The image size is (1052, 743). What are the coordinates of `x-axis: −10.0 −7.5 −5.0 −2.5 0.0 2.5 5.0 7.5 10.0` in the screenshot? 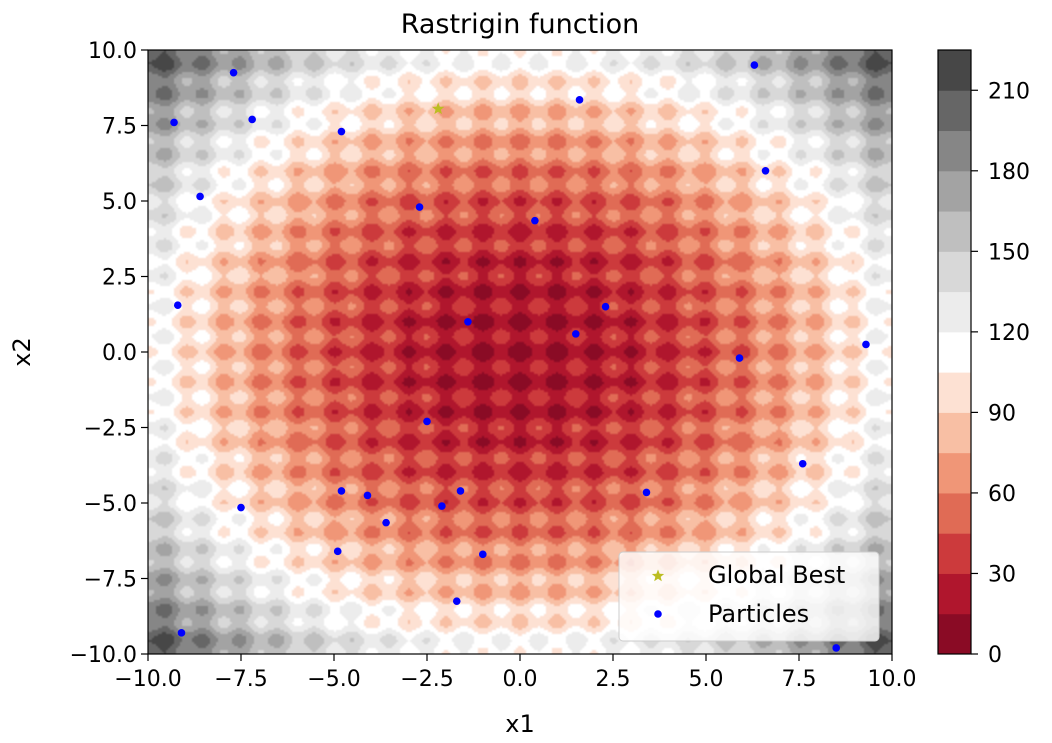 It's located at (515, 673).